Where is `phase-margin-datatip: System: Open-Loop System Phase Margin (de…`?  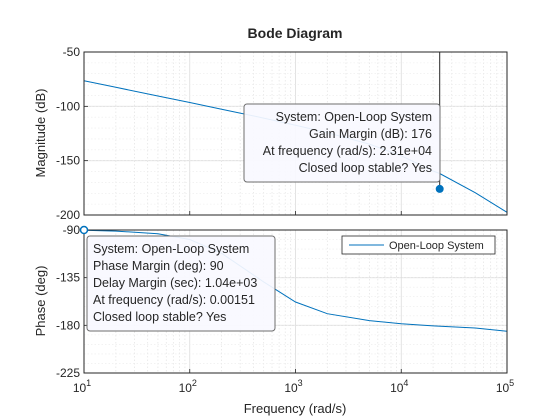
phase-margin-datatip: System: Open-Loop System Phase Margin (de… is located at coordinates (181, 283).